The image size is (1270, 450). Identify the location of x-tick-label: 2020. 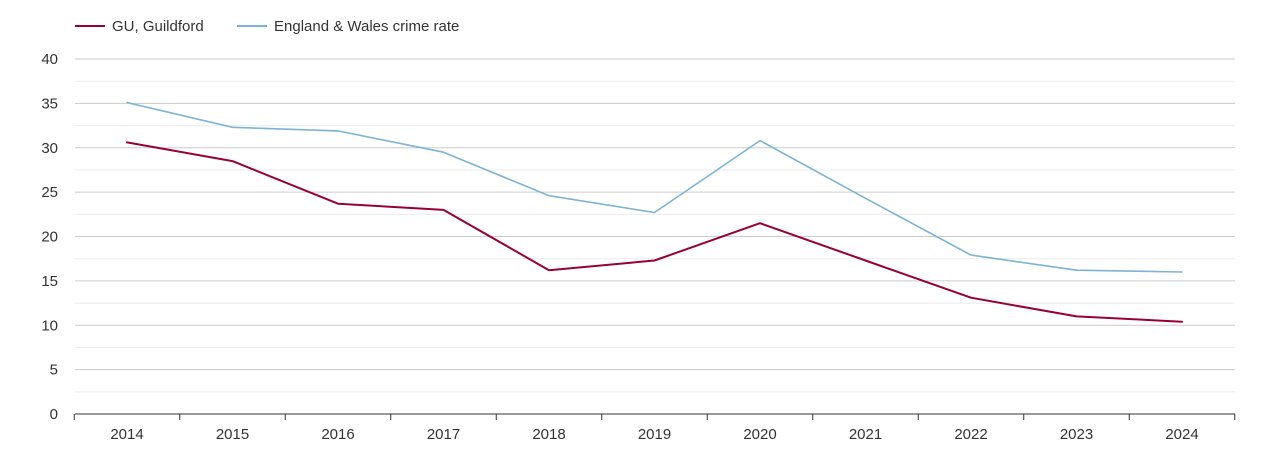
(759, 434).